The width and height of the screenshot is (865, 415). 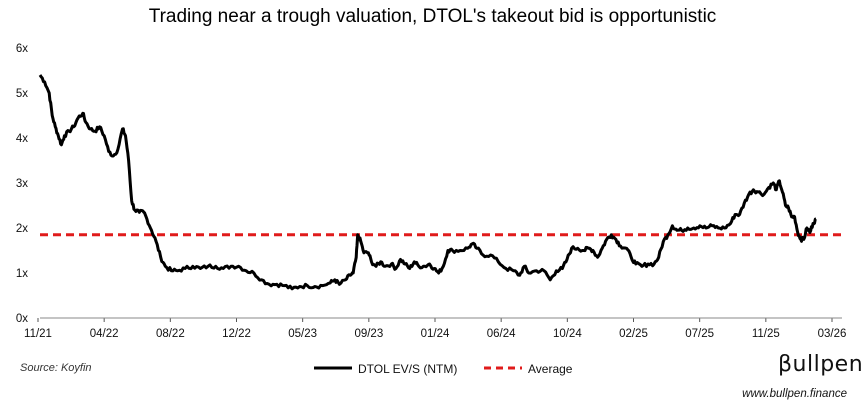 What do you see at coordinates (22, 139) in the screenshot?
I see `y-tick-label: 4x` at bounding box center [22, 139].